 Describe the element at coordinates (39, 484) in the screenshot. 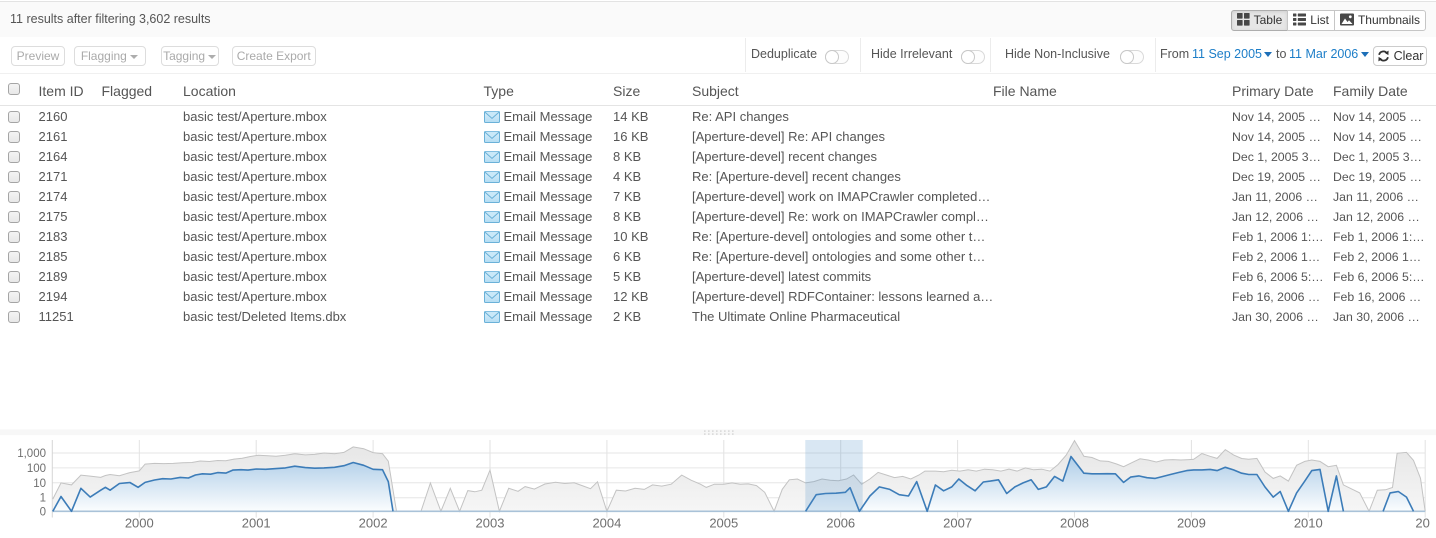

I see `svg-text: 10` at that location.